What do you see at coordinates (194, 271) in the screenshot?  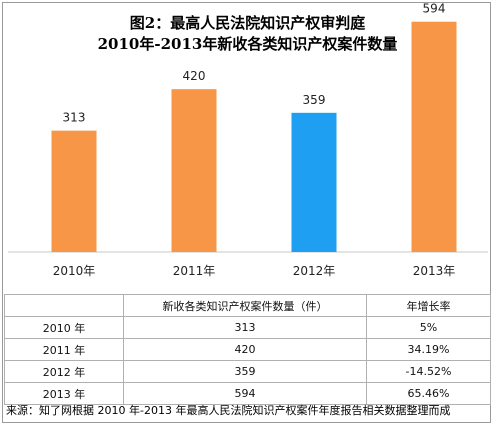 I see `x-tick-label: 2011年` at bounding box center [194, 271].